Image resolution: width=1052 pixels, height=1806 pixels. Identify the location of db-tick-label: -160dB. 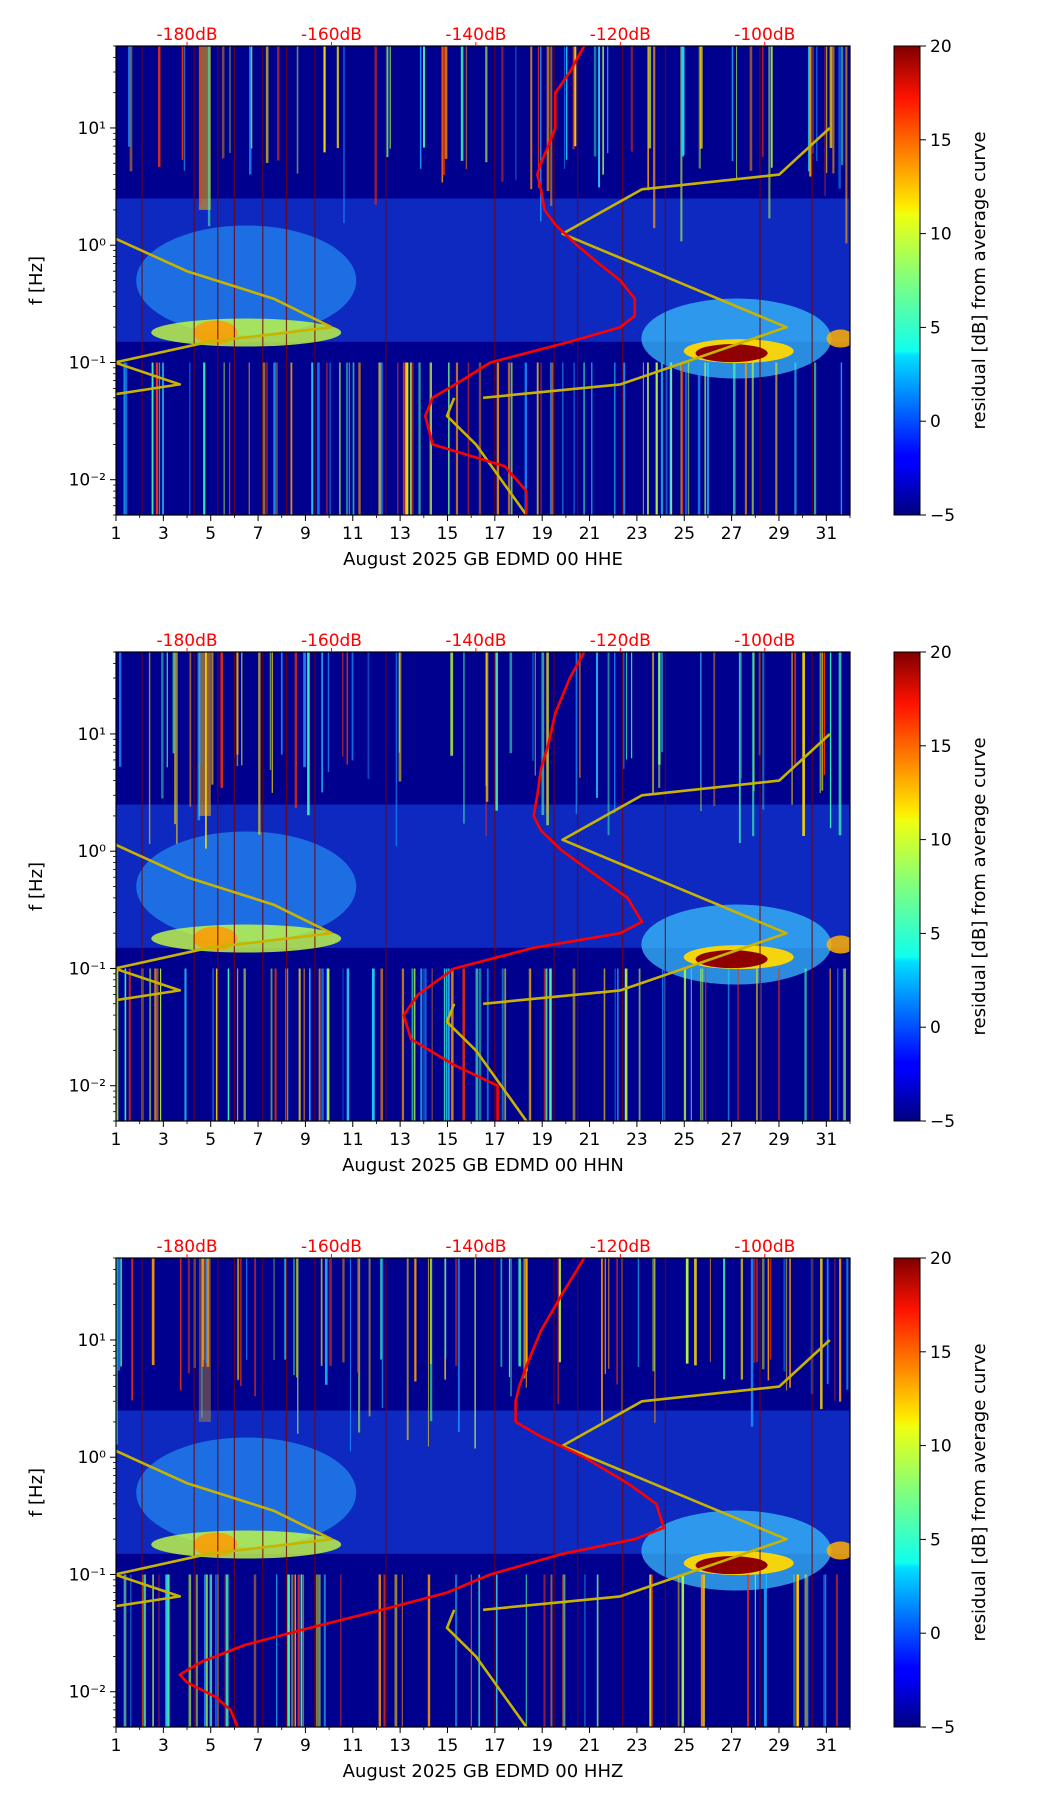
(331, 35).